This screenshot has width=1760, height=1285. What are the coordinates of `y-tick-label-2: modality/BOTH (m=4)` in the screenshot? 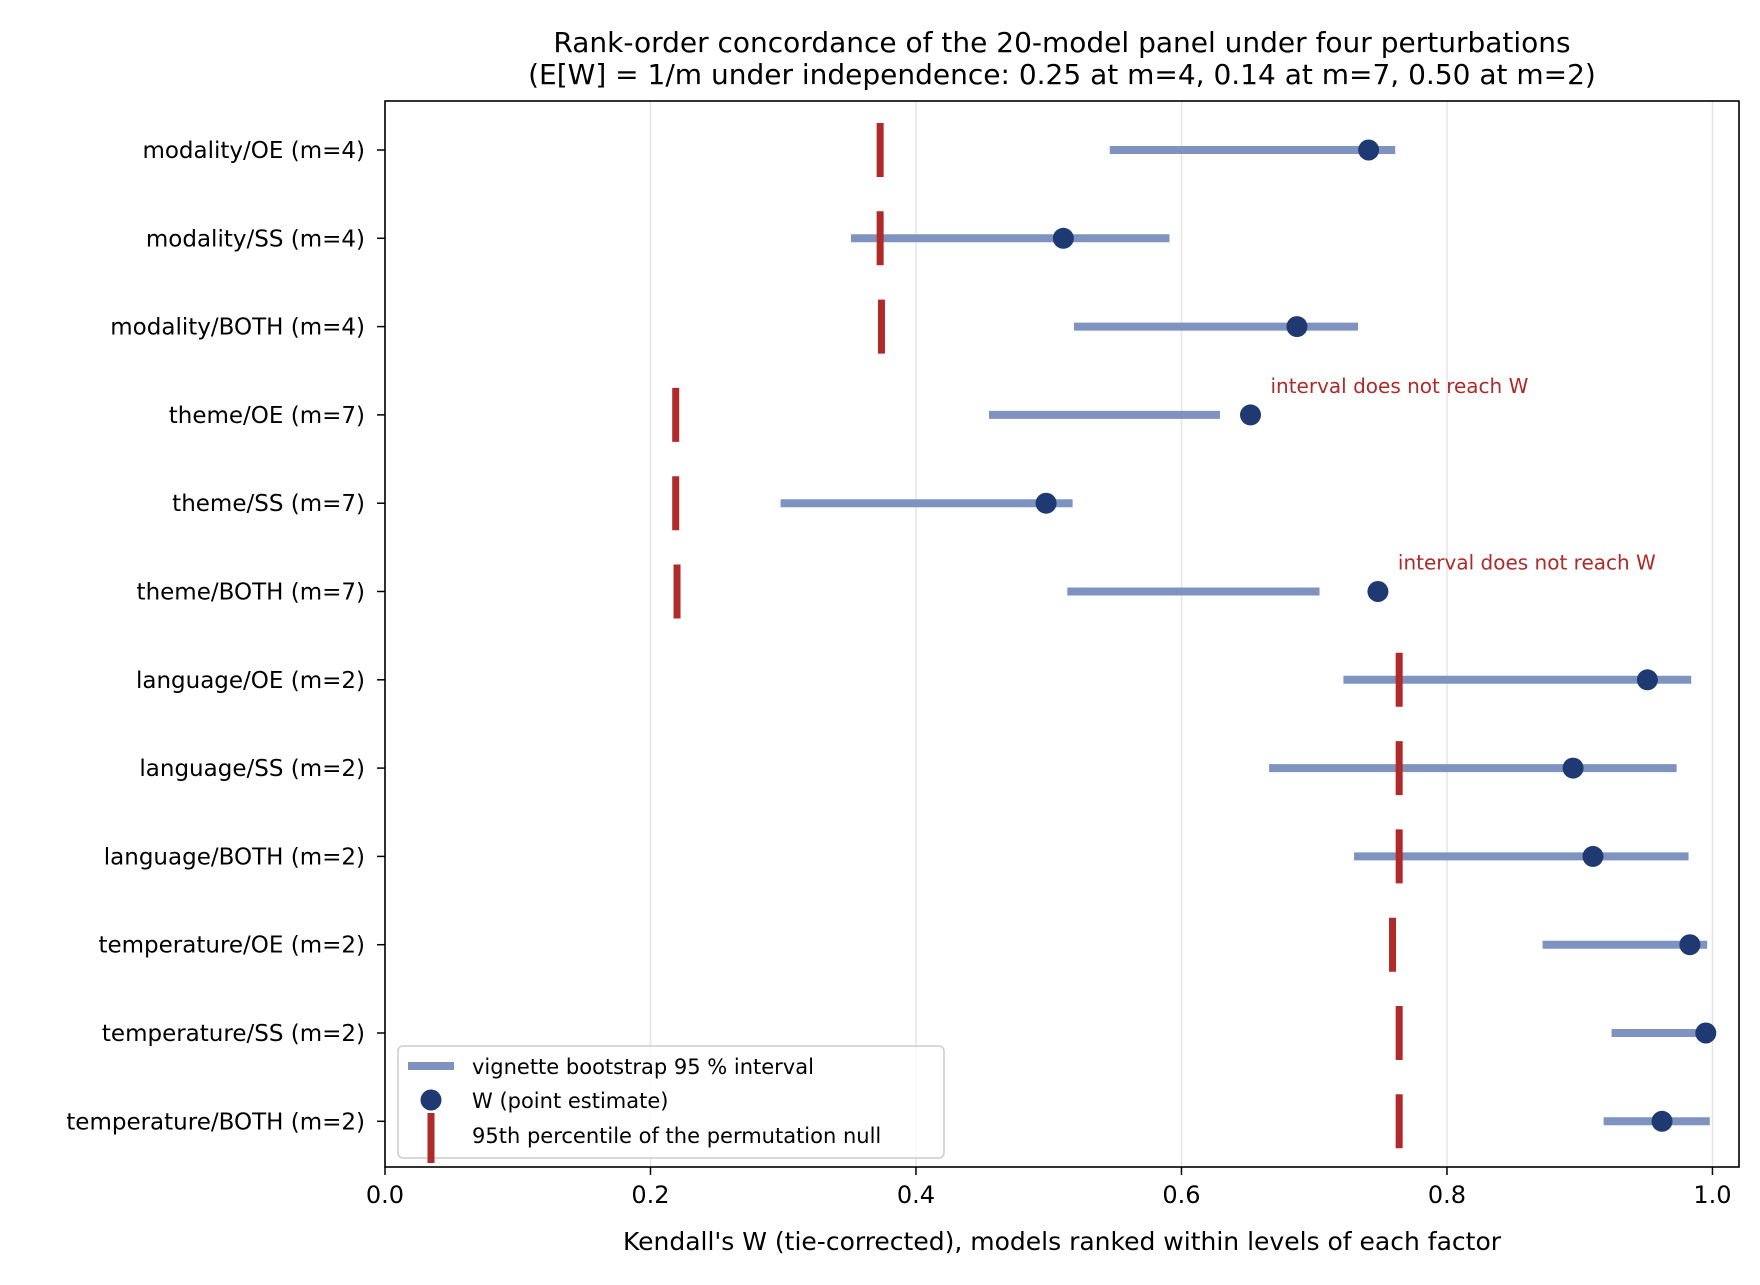 It's located at (237, 328).